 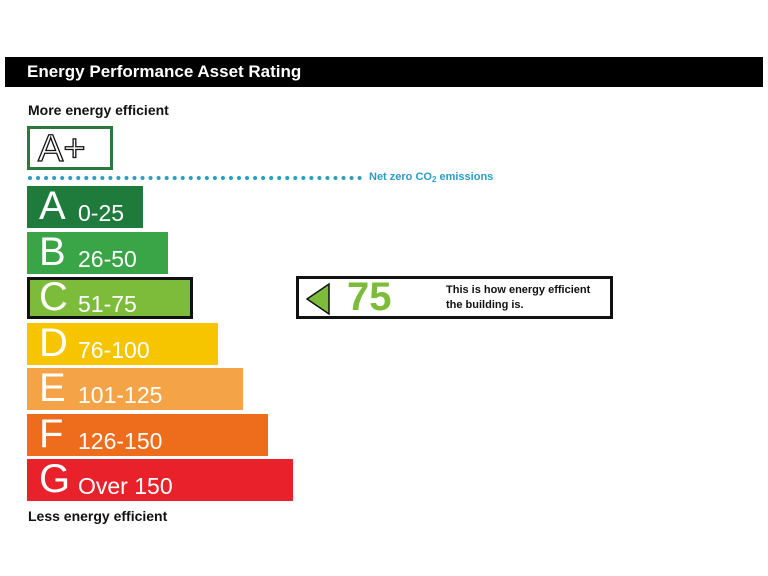 I want to click on band-f: F 126-150, so click(x=147, y=433).